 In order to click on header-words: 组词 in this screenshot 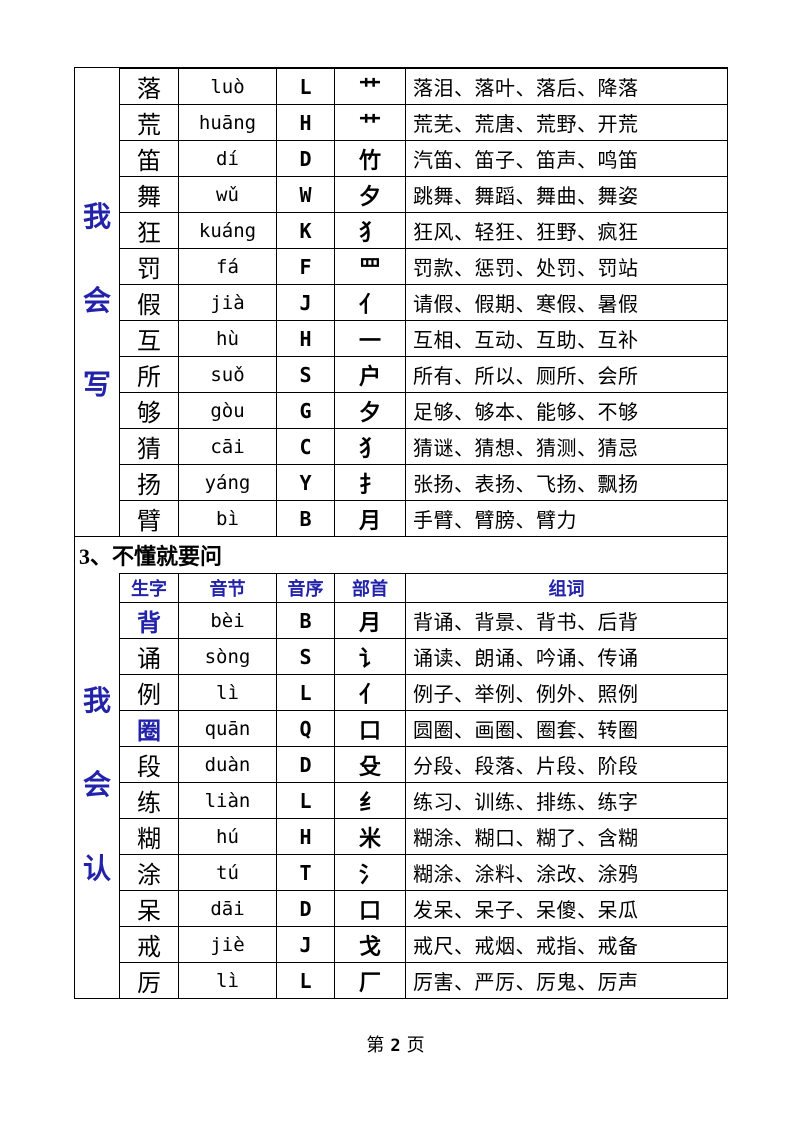, I will do `click(566, 588)`.